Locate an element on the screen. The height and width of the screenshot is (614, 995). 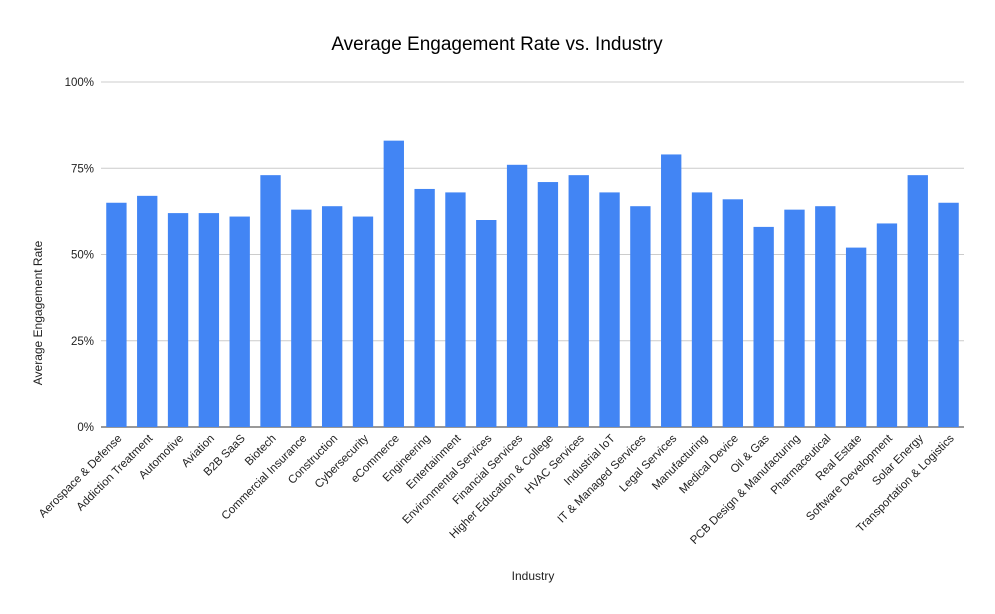
chart-title: Average Engagement Rate vs. Industry is located at coordinates (497, 44).